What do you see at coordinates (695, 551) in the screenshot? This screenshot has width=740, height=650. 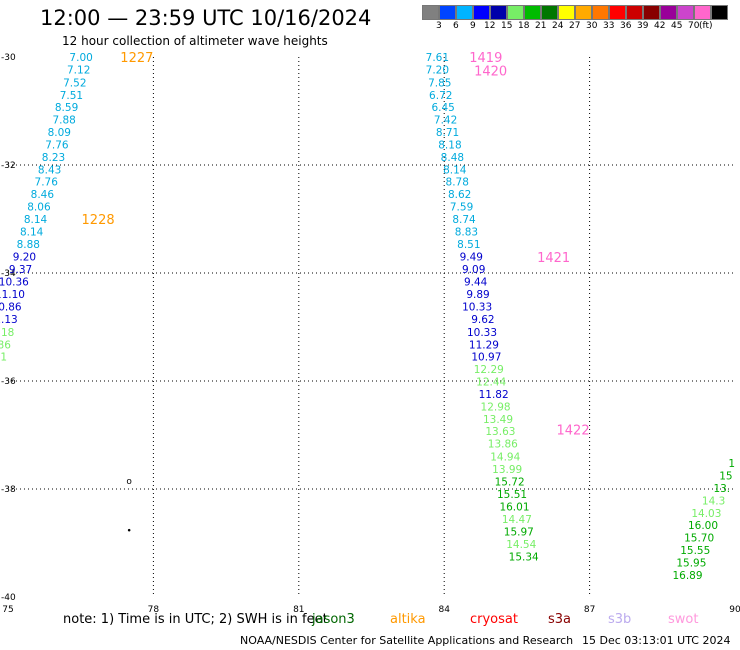 I see `swh-value: 15.55` at bounding box center [695, 551].